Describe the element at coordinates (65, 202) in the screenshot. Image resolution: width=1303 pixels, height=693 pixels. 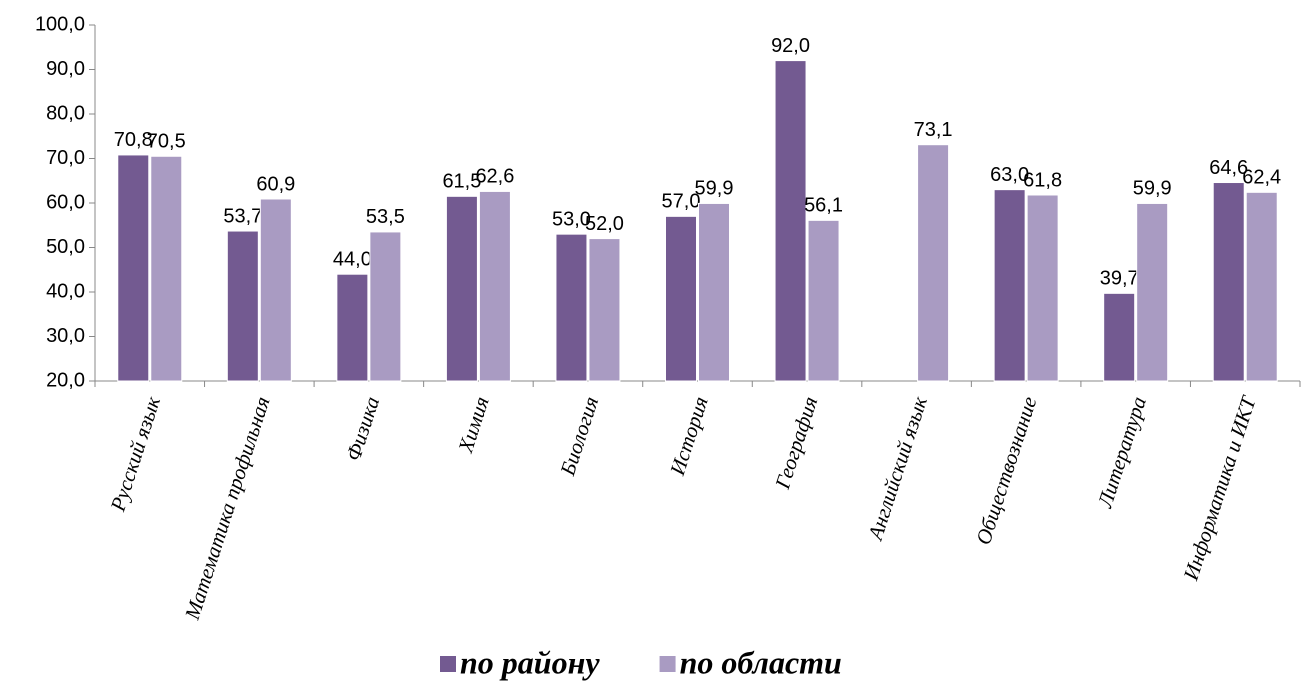
I see `y-tick-label: 60,0` at that location.